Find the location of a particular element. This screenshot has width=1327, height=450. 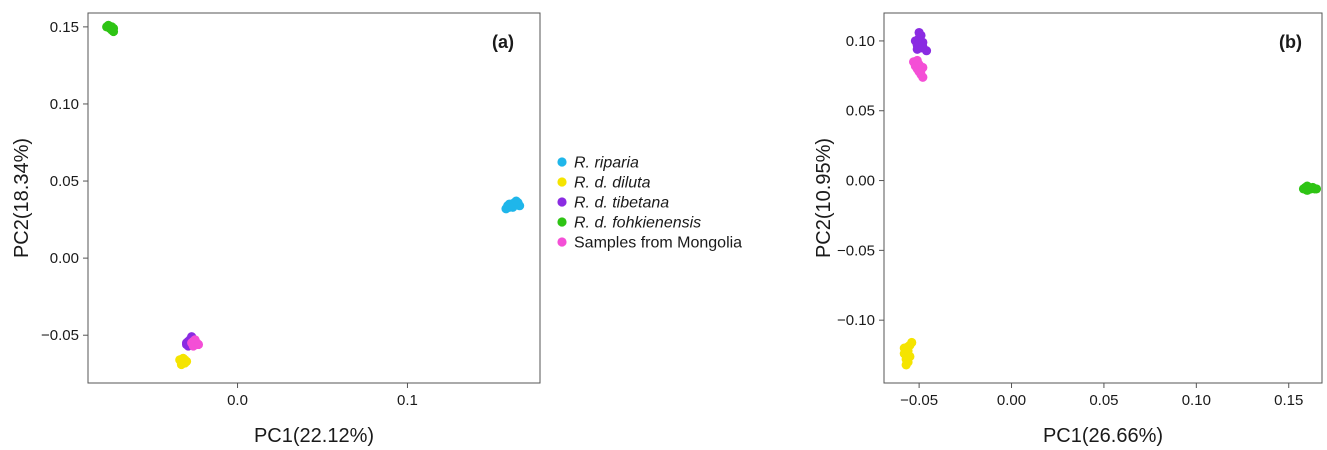

legend-label: R. d. tibetana is located at coordinates (621, 203).